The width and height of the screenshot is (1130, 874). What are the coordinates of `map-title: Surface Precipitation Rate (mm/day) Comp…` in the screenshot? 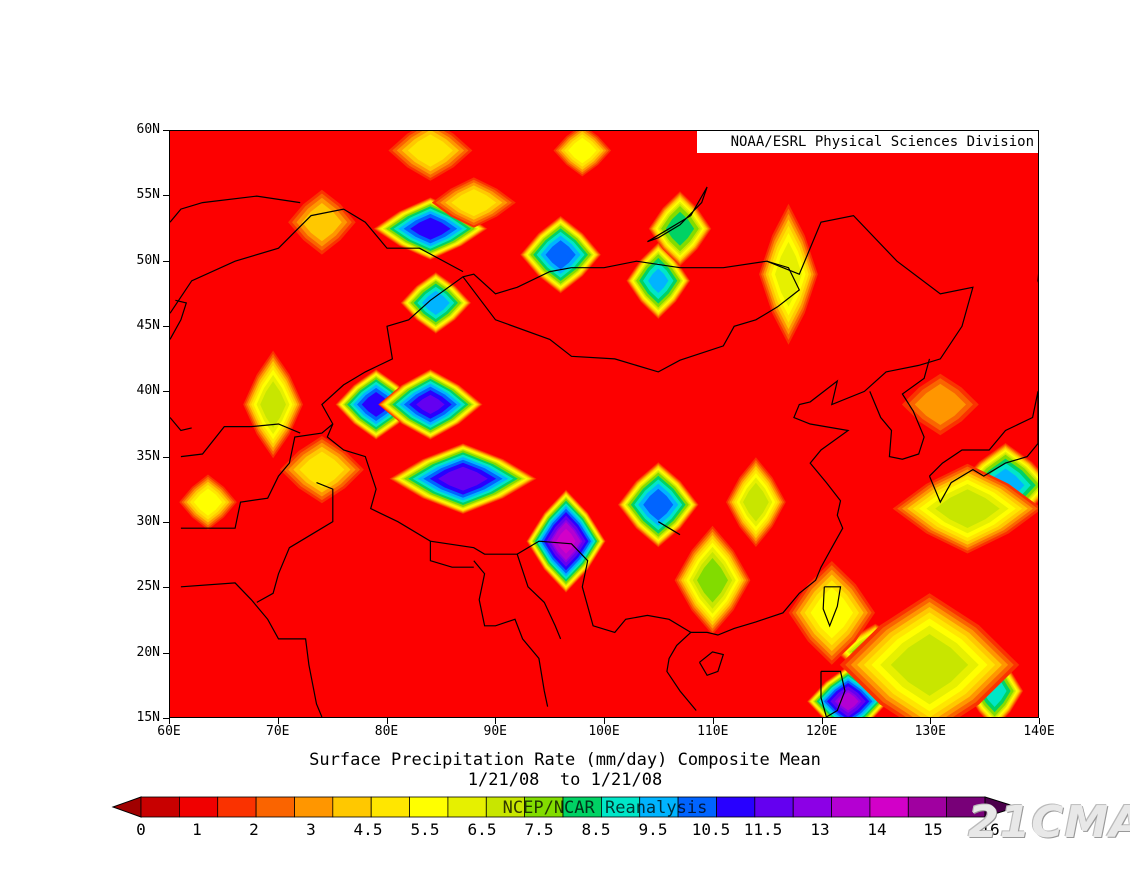 It's located at (565, 760).